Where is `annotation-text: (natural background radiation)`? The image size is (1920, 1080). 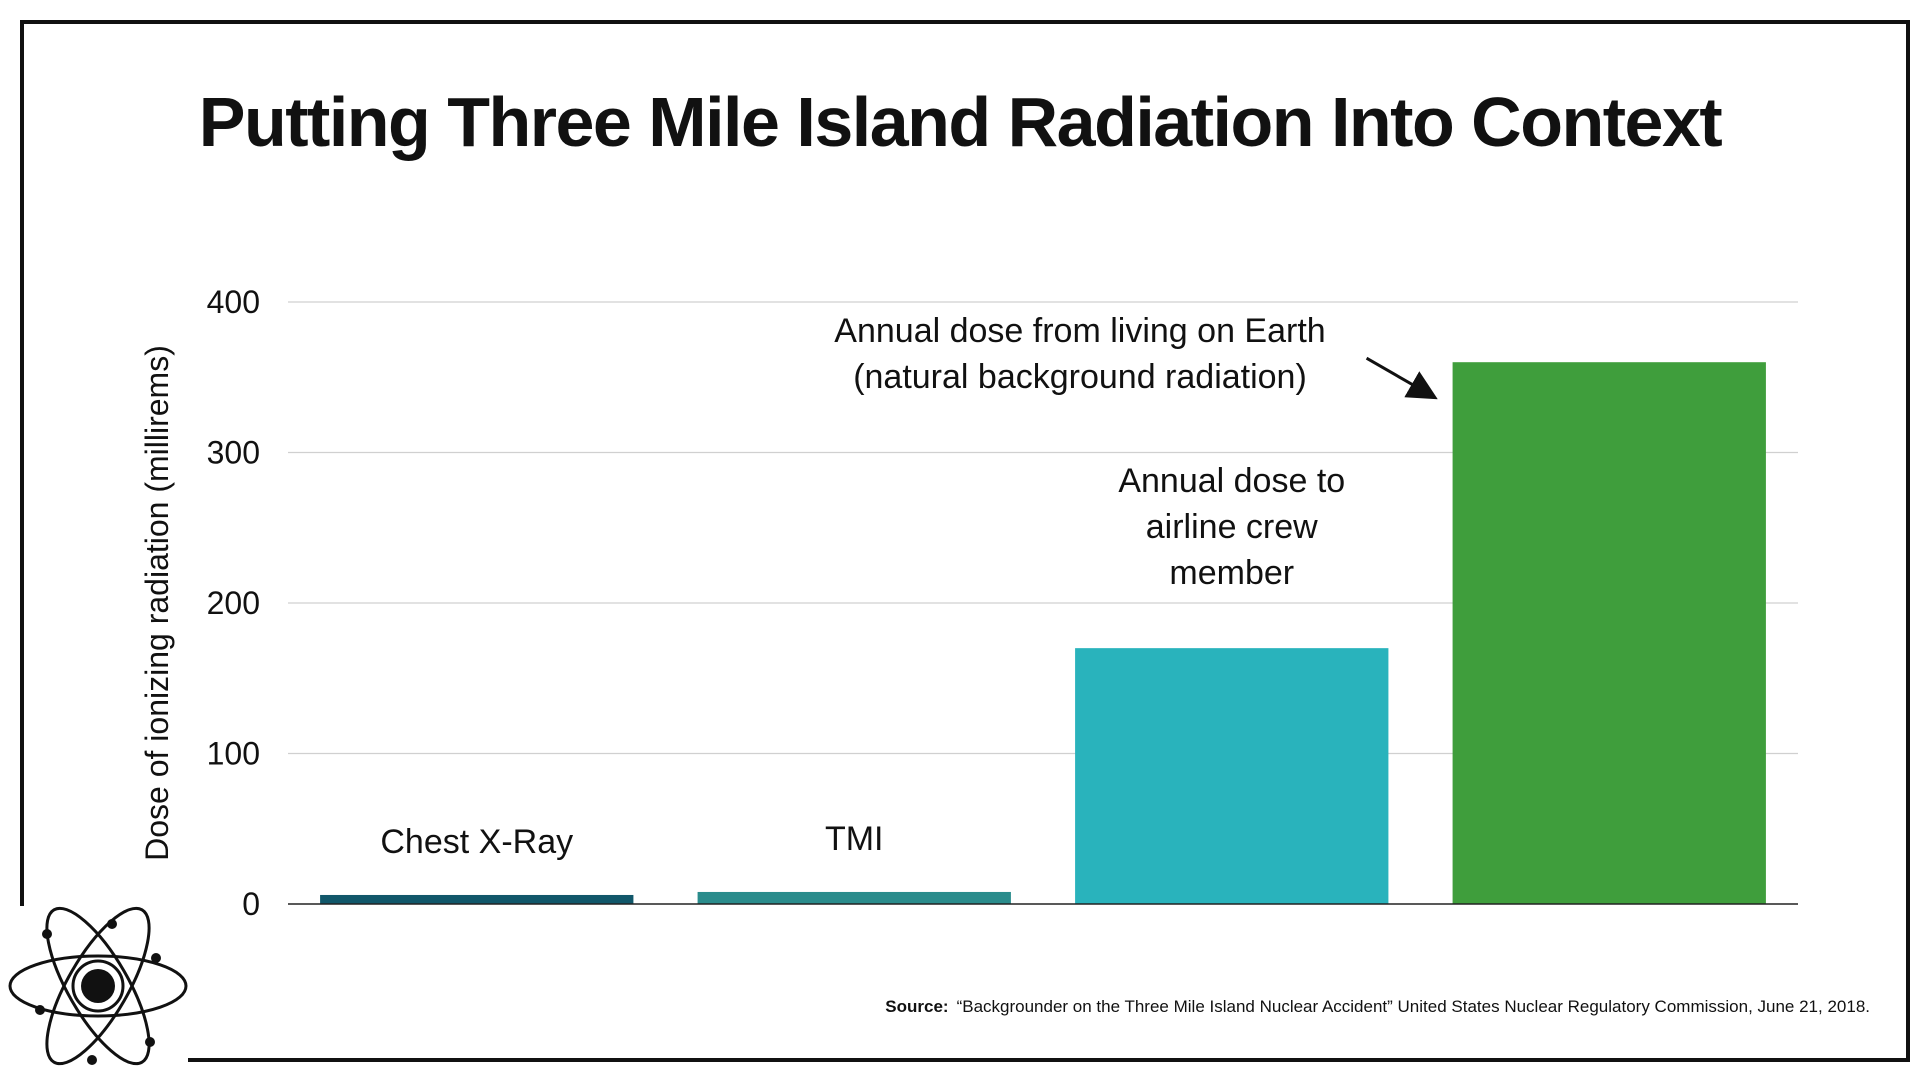 annotation-text: (natural background radiation) is located at coordinates (1080, 377).